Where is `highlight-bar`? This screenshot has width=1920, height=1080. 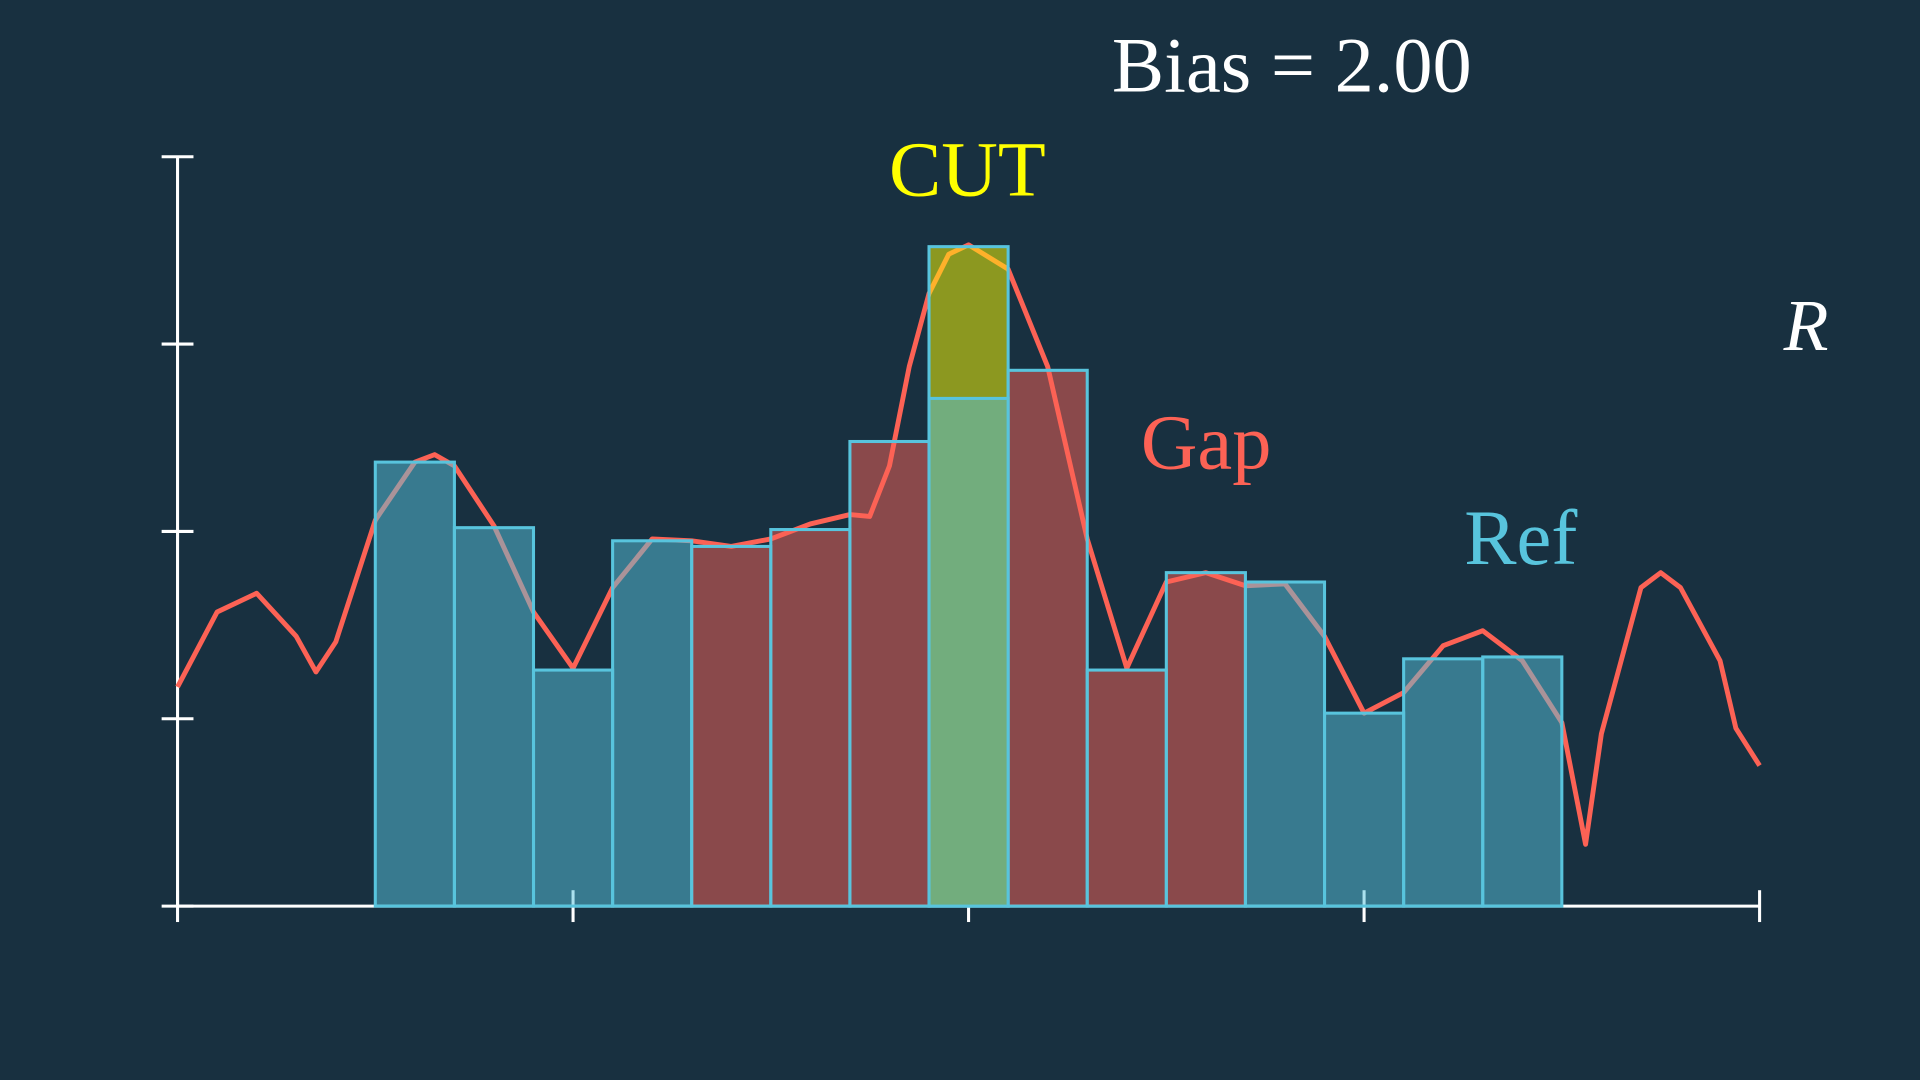 highlight-bar is located at coordinates (968, 652).